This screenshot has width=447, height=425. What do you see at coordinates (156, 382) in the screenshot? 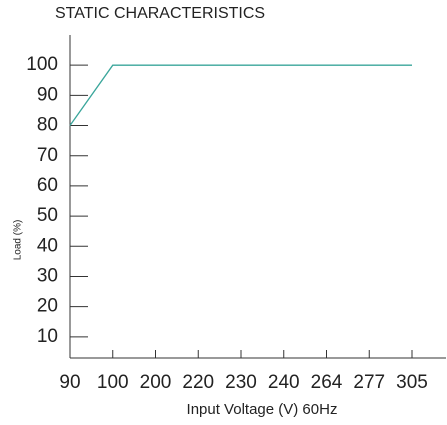
I see `x-tick-label: 200` at bounding box center [156, 382].